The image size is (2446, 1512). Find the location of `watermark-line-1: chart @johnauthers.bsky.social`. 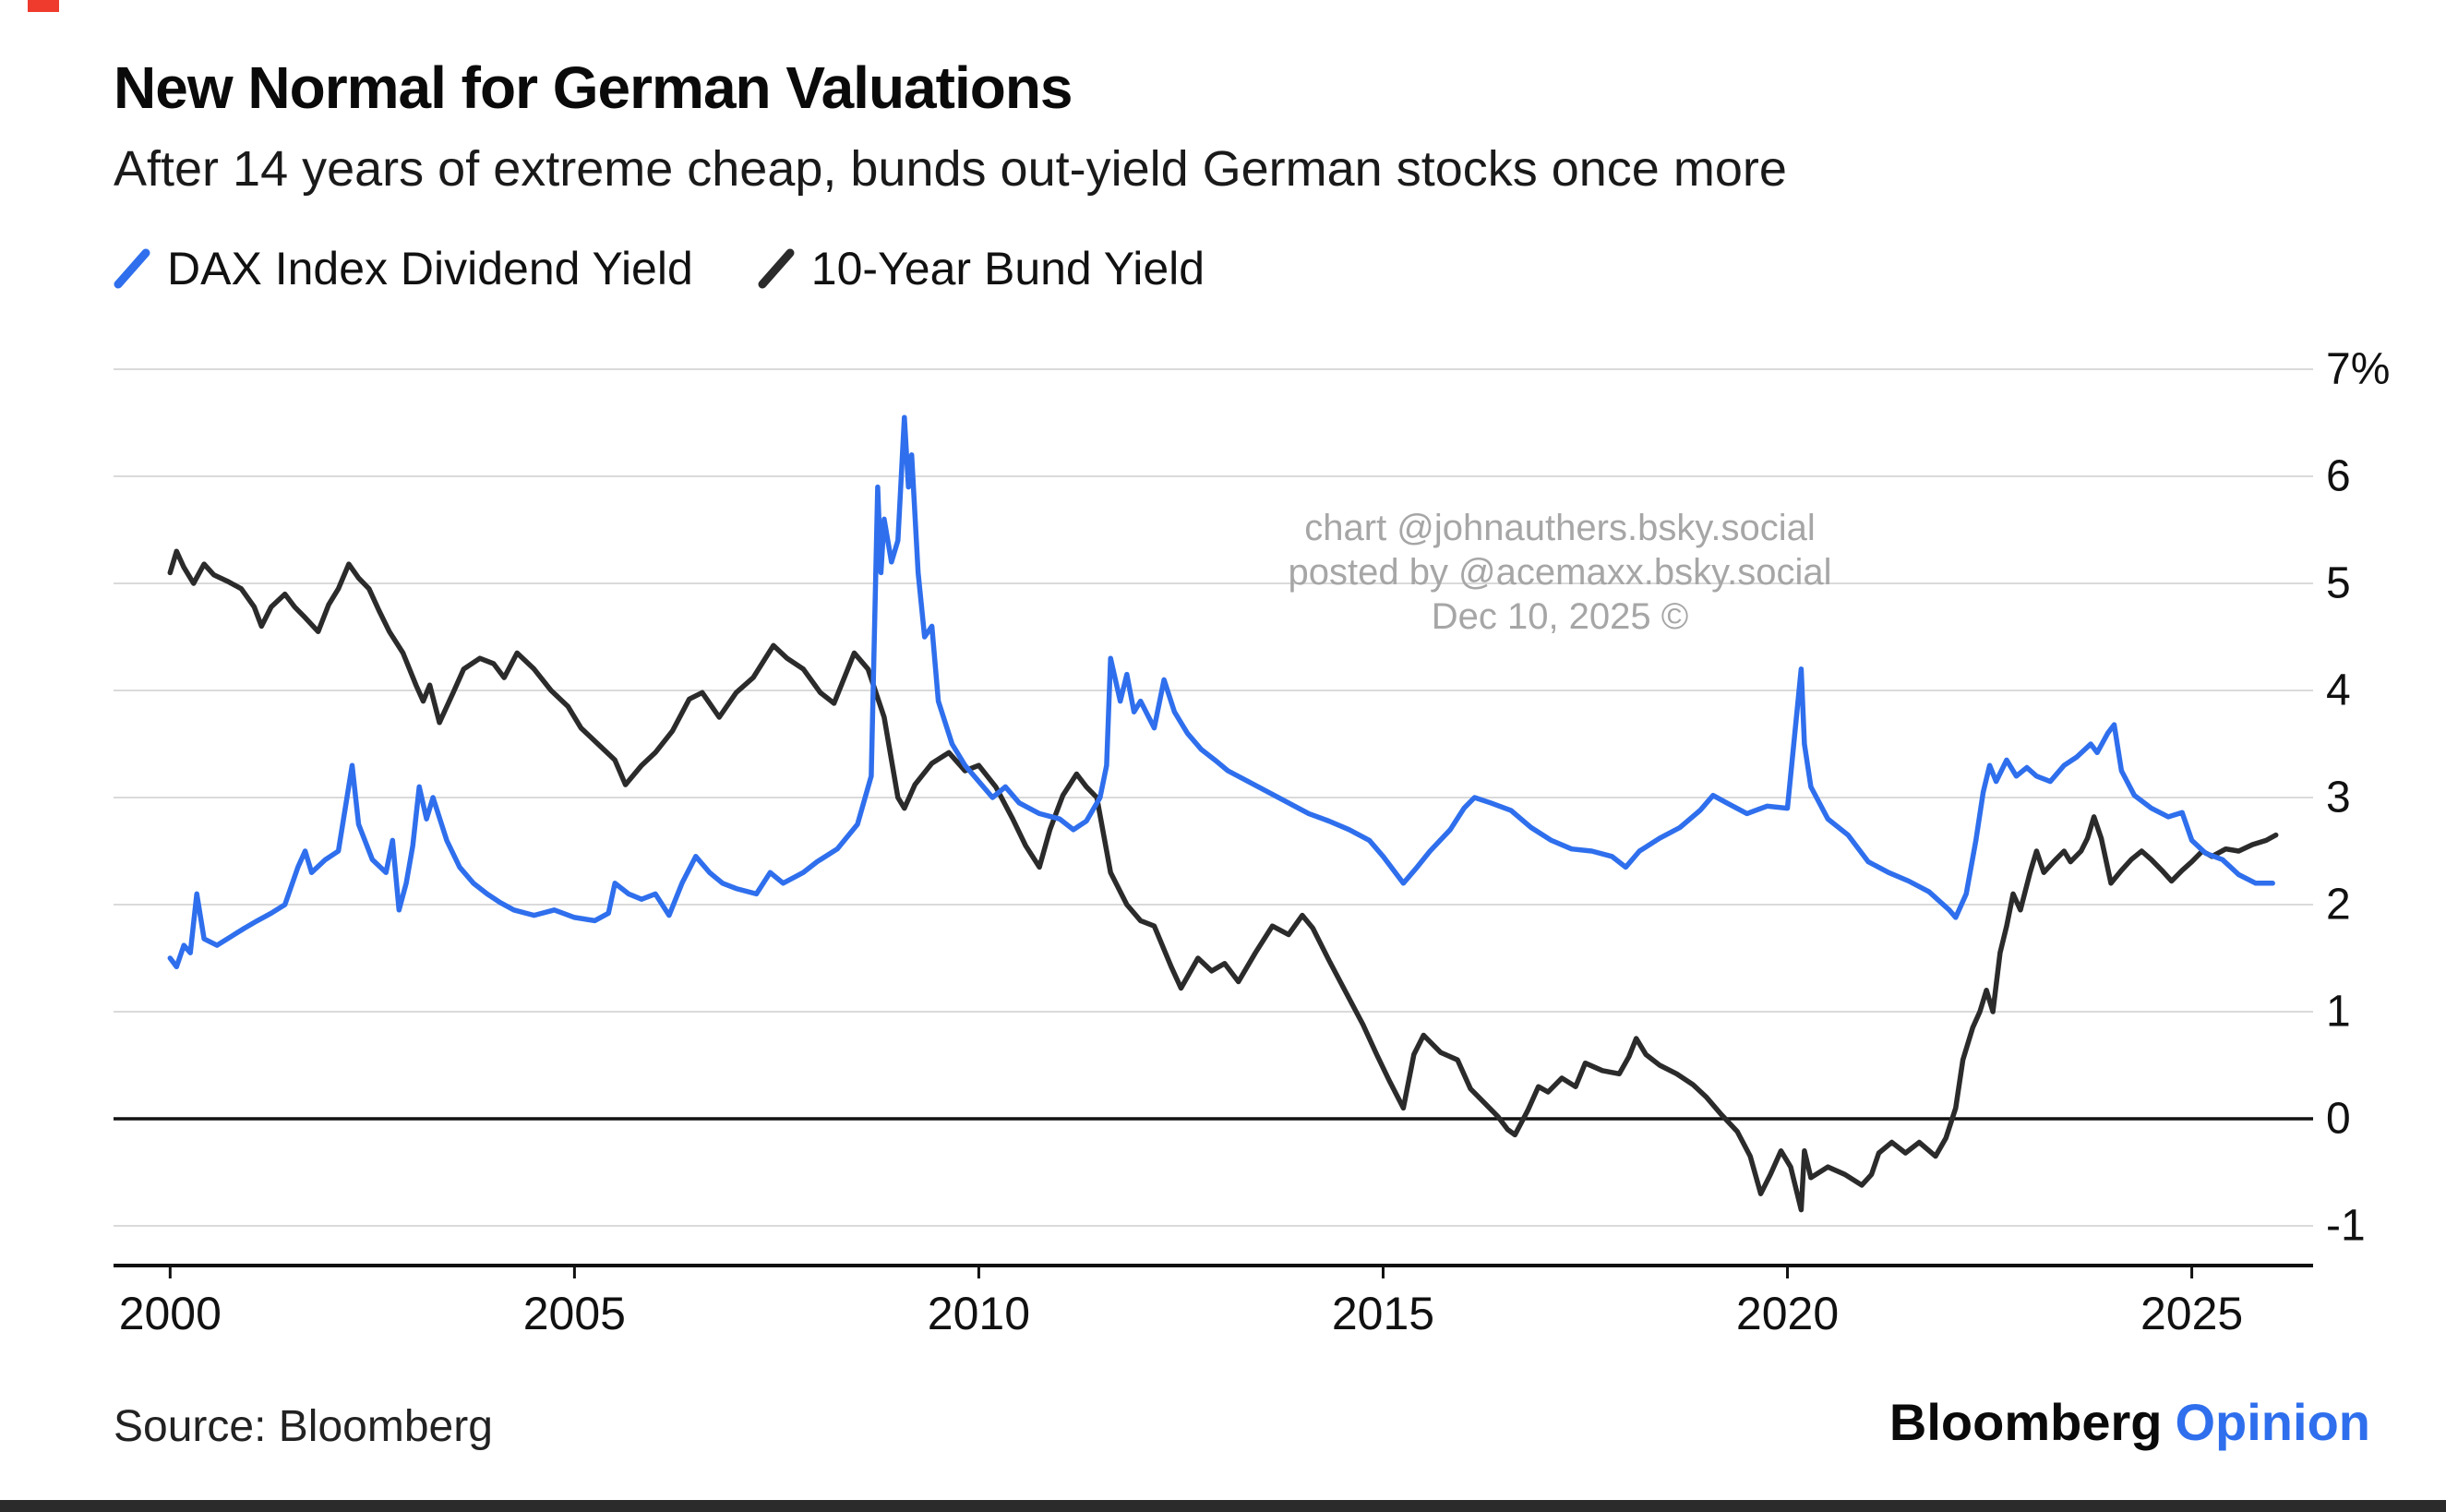

watermark-line-1: chart @johnauthers.bsky.social is located at coordinates (1560, 528).